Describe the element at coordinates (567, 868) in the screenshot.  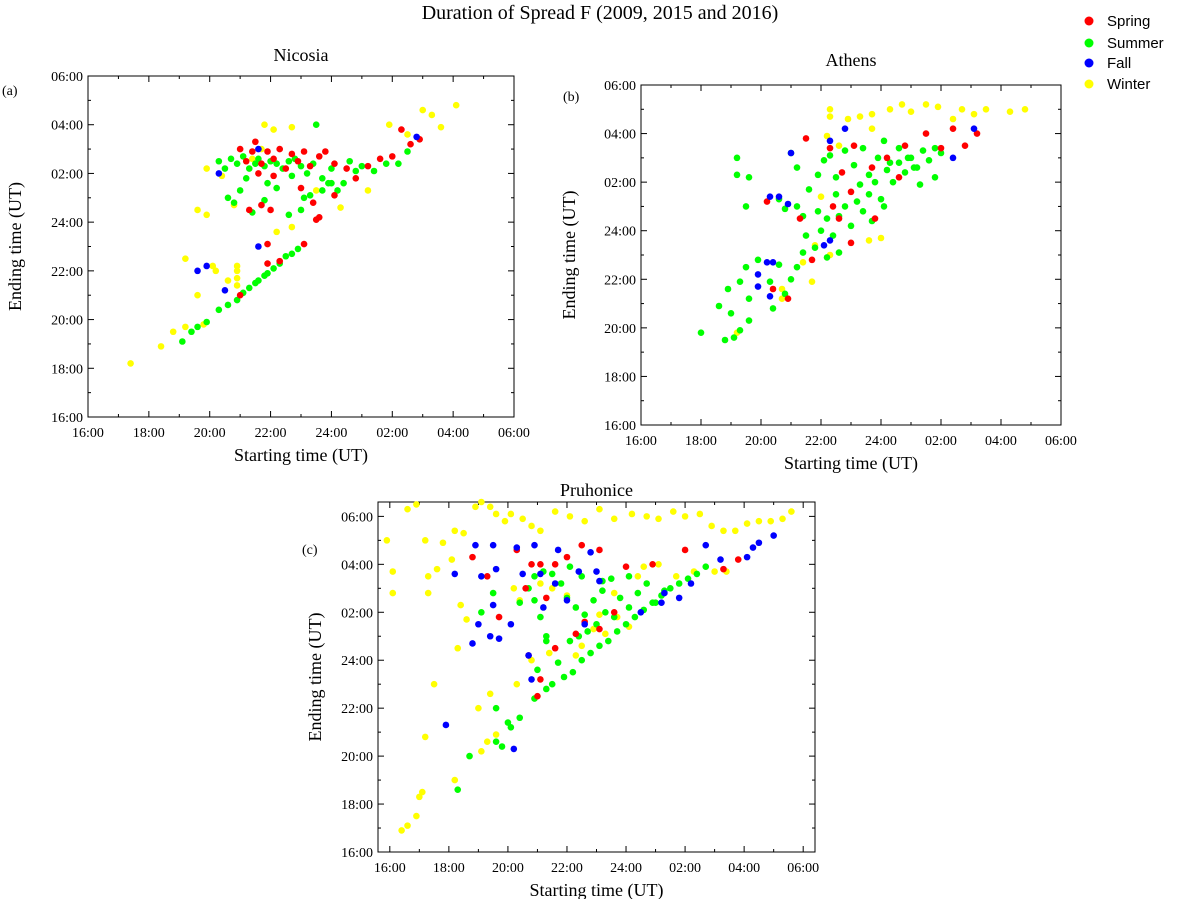
I see `x-tick-label: 22:00` at that location.